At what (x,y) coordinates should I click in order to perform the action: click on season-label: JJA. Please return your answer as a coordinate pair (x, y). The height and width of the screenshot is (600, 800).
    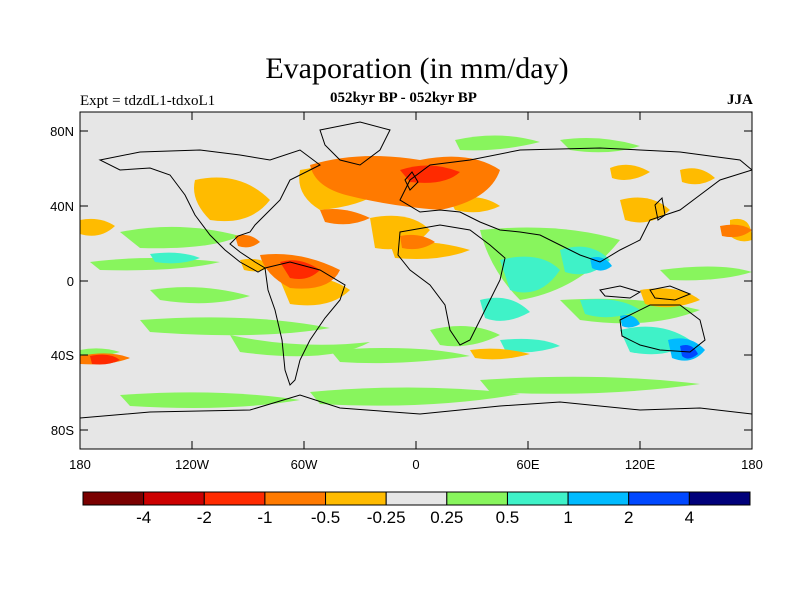
    Looking at the image, I should click on (740, 100).